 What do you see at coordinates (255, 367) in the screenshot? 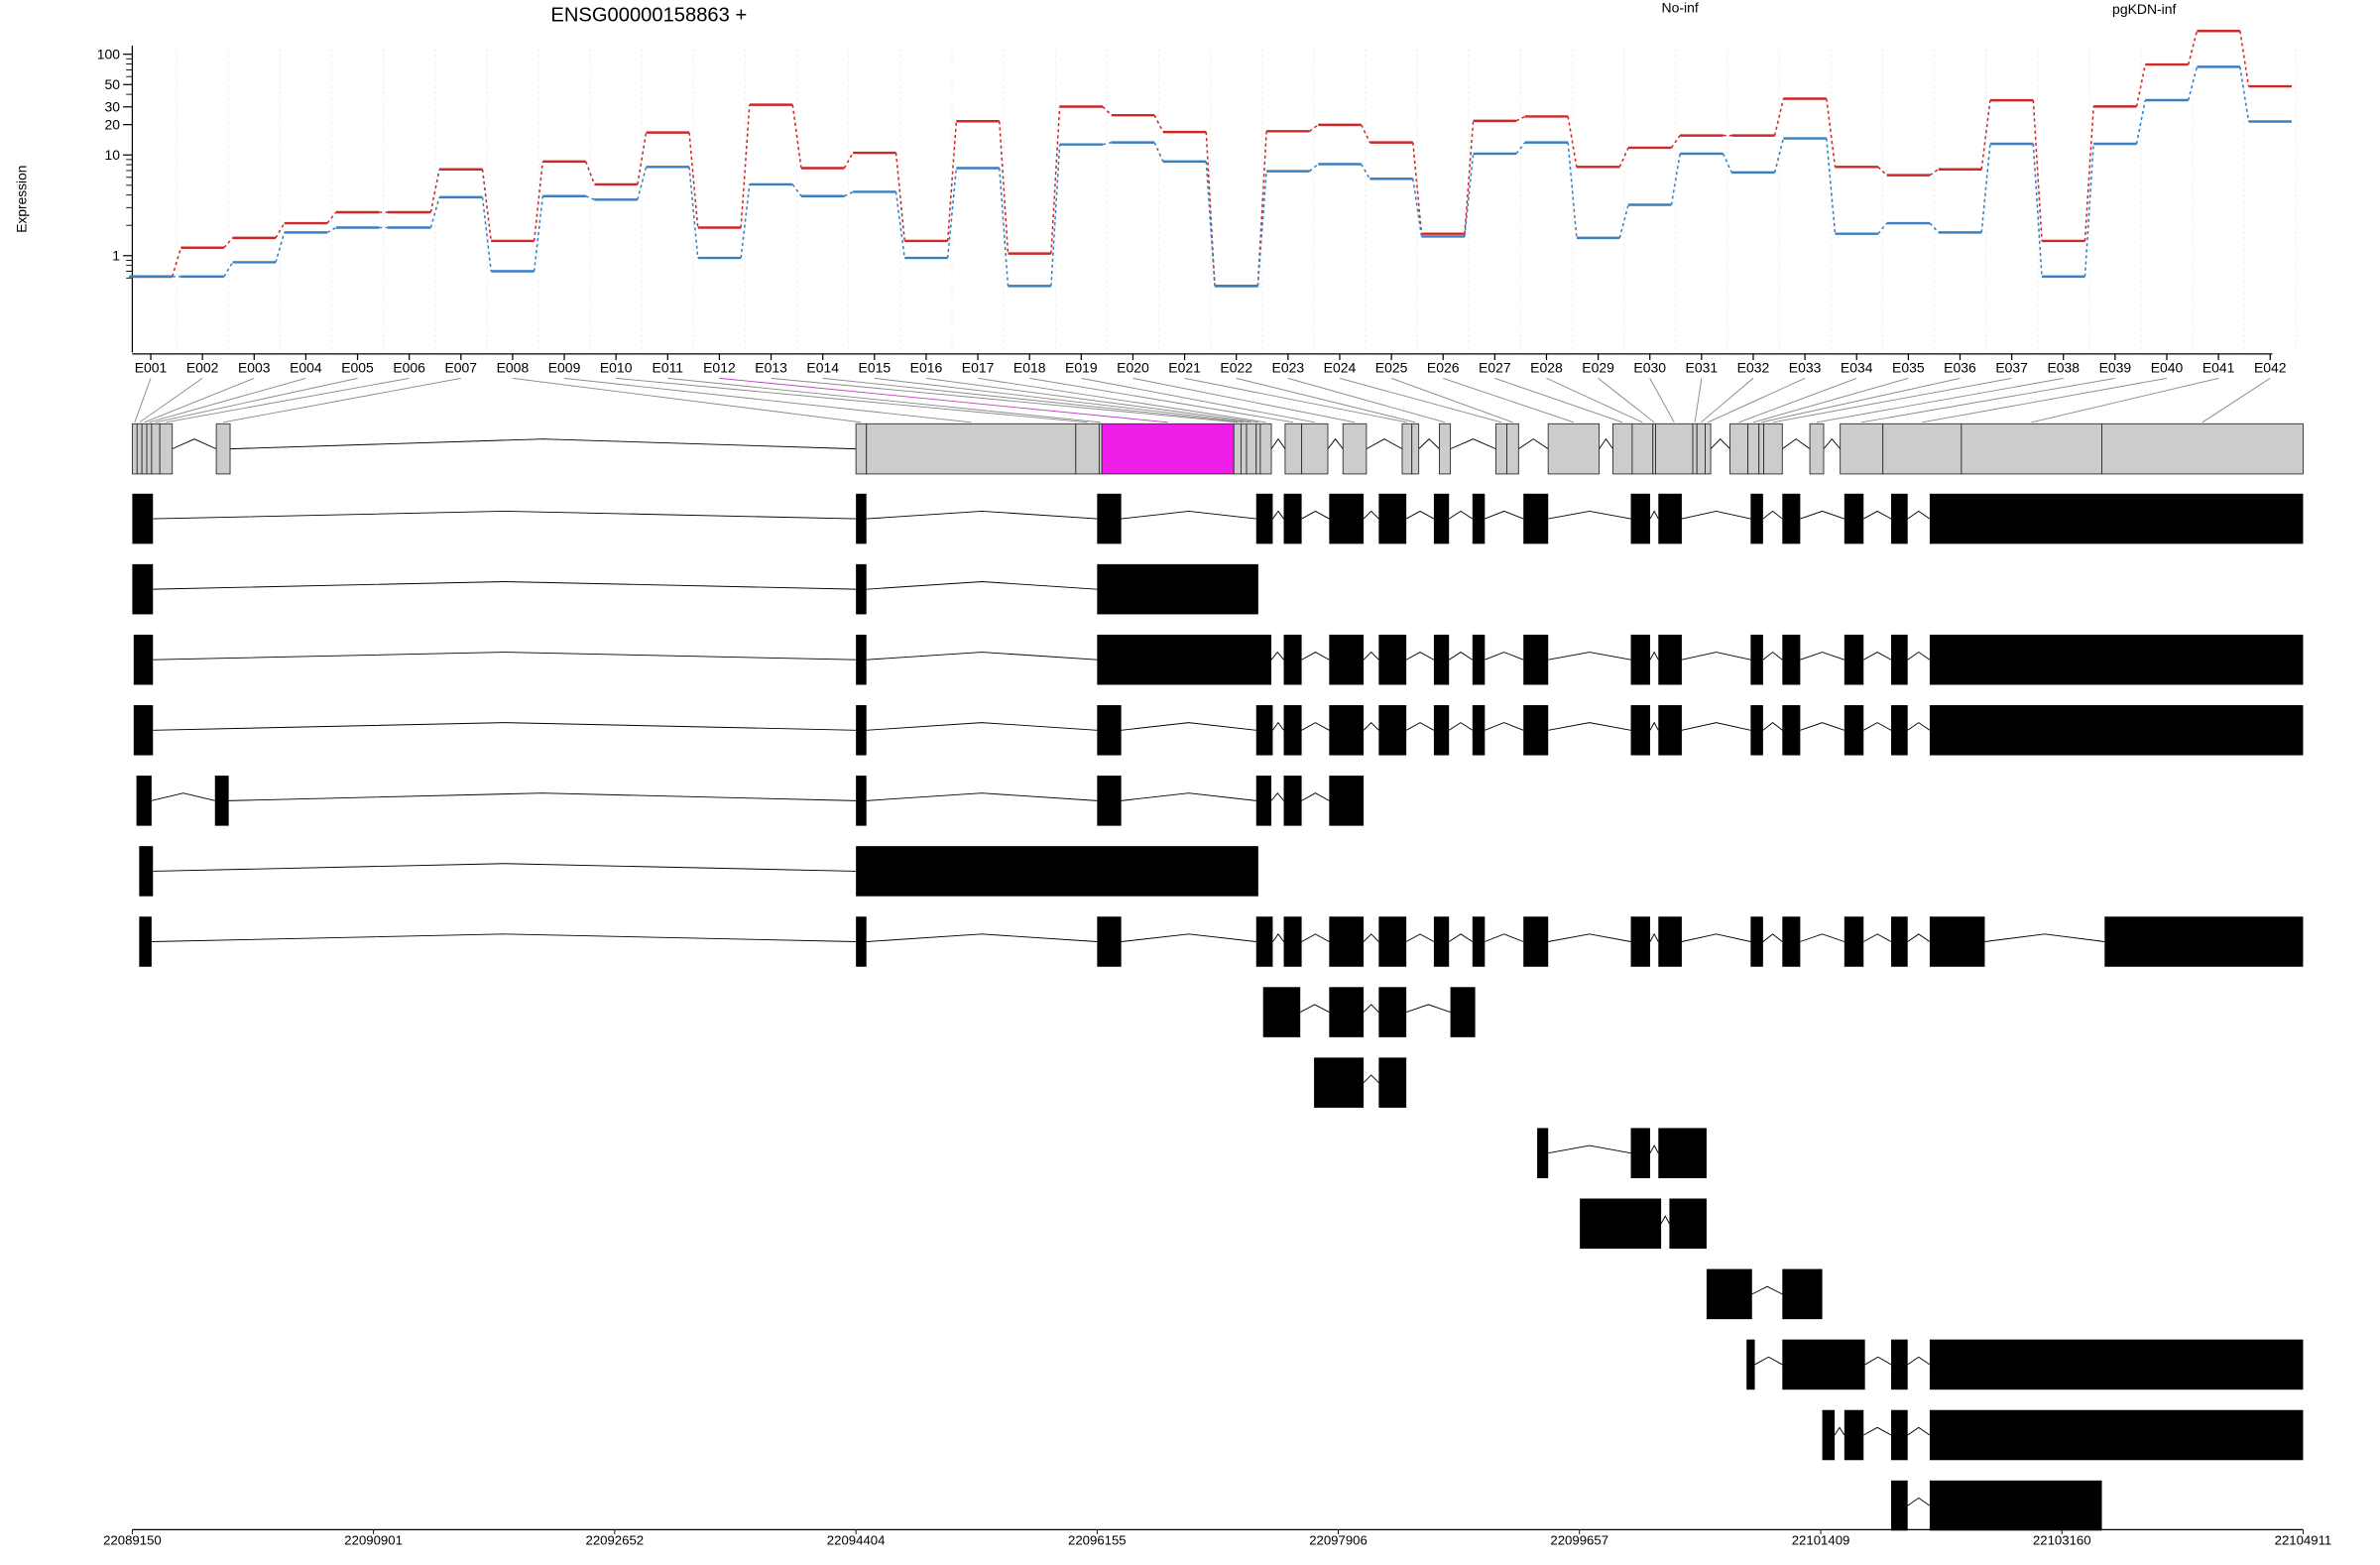
I see `x-tick-label: E003` at bounding box center [255, 367].